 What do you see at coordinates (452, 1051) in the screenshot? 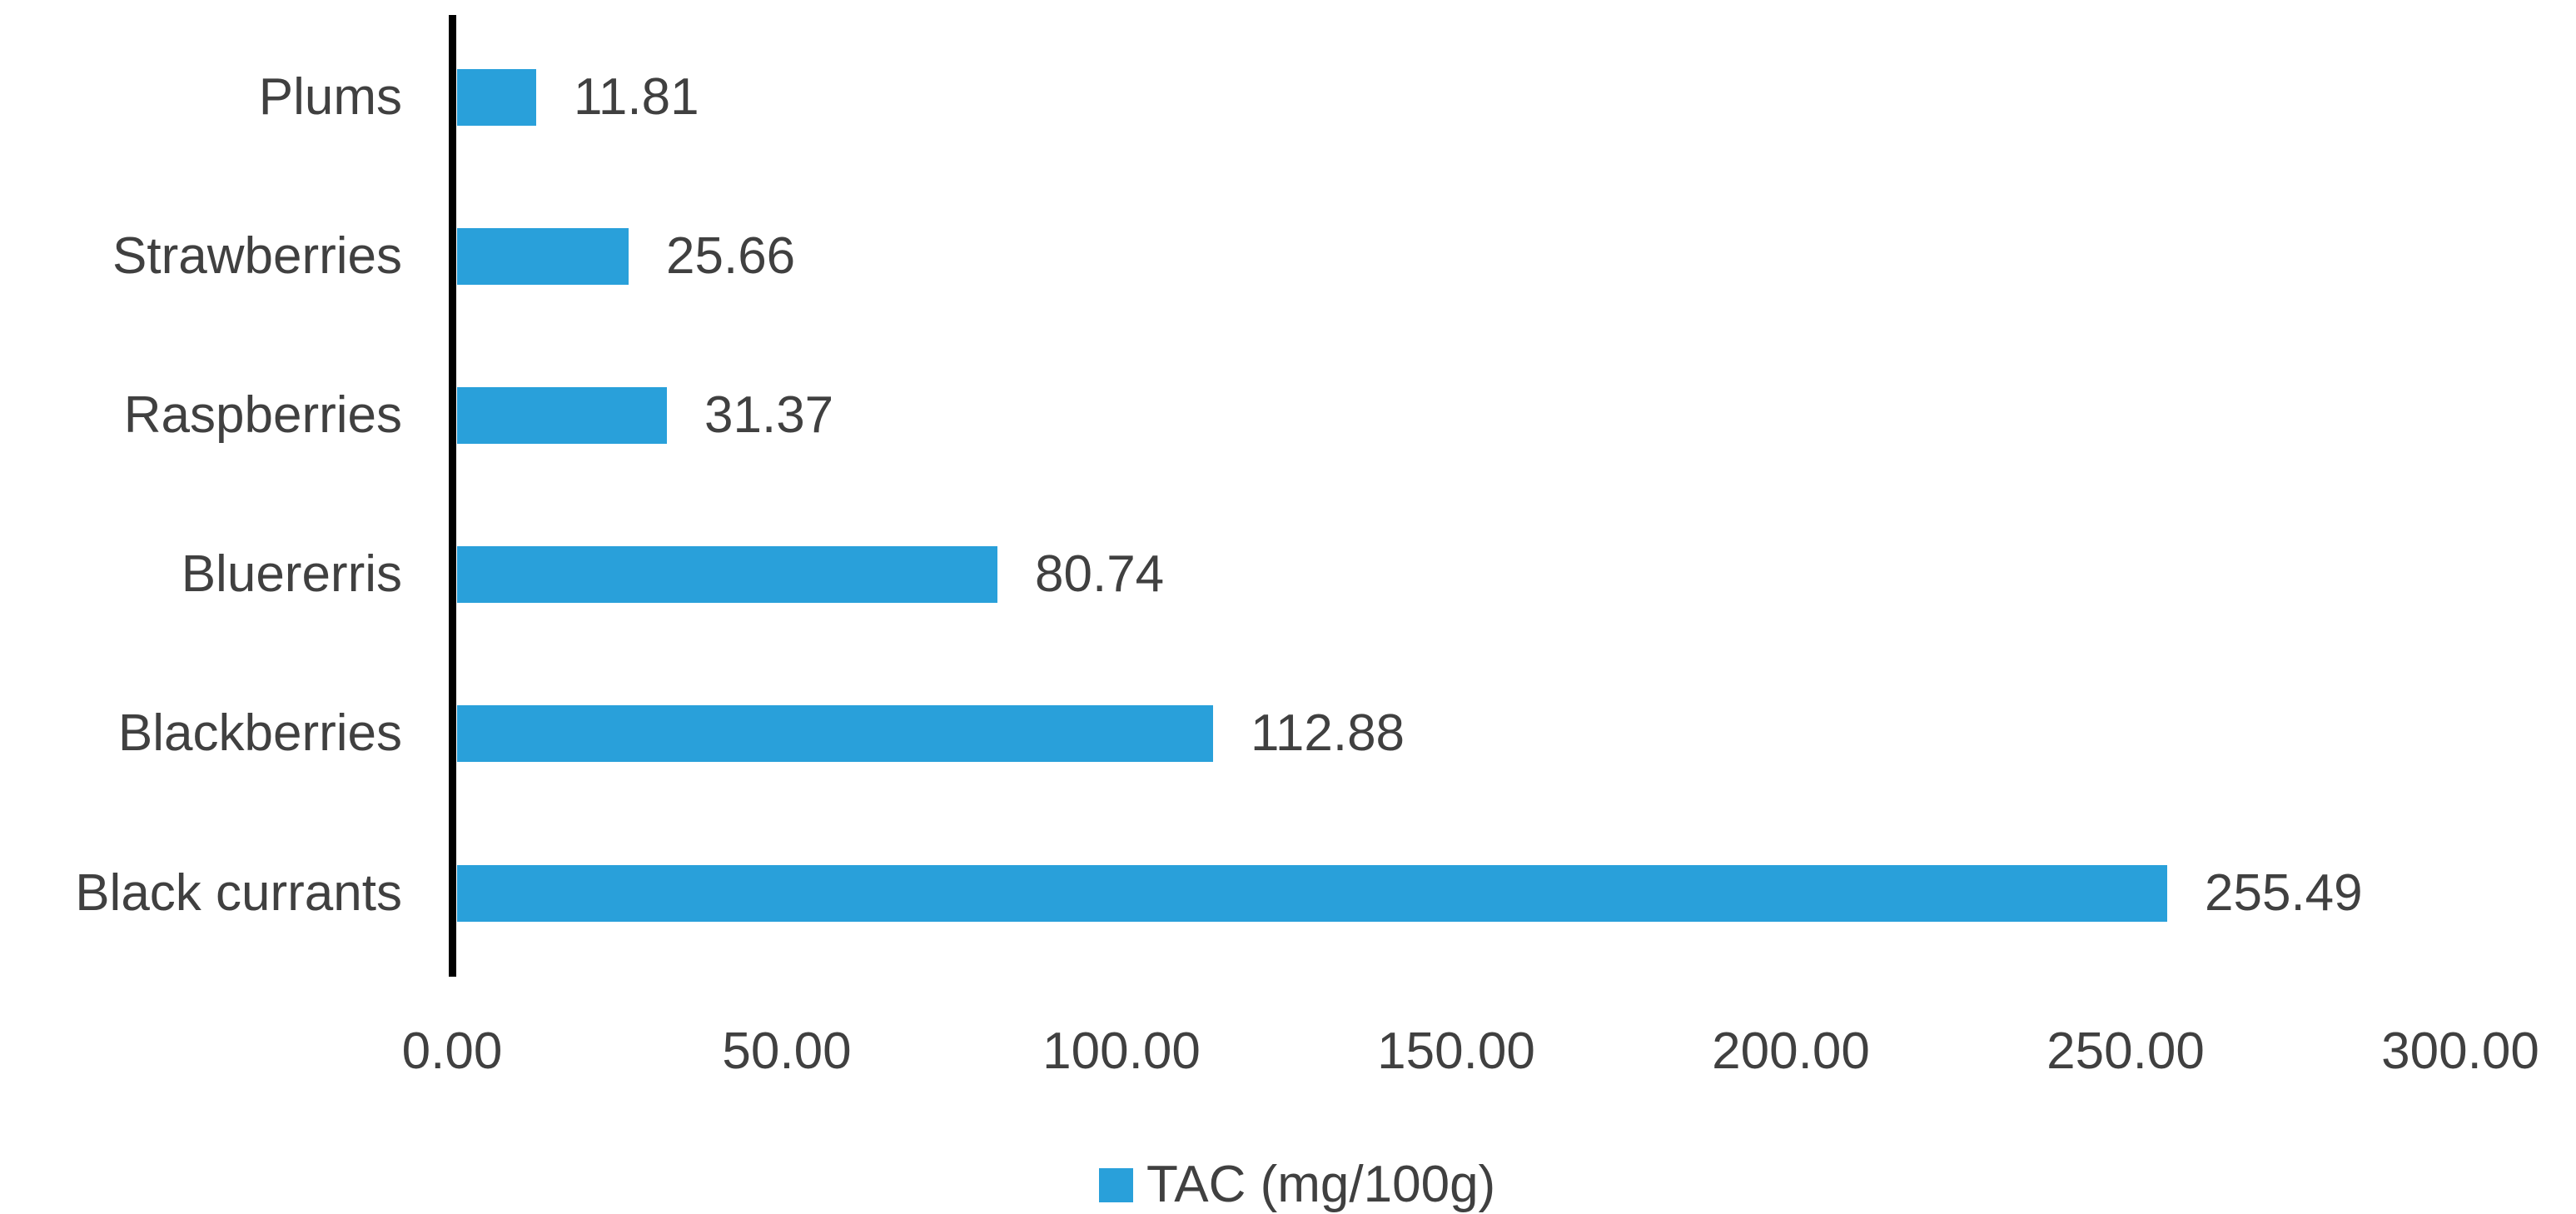
I see `axis-tick-label: 0.00` at bounding box center [452, 1051].